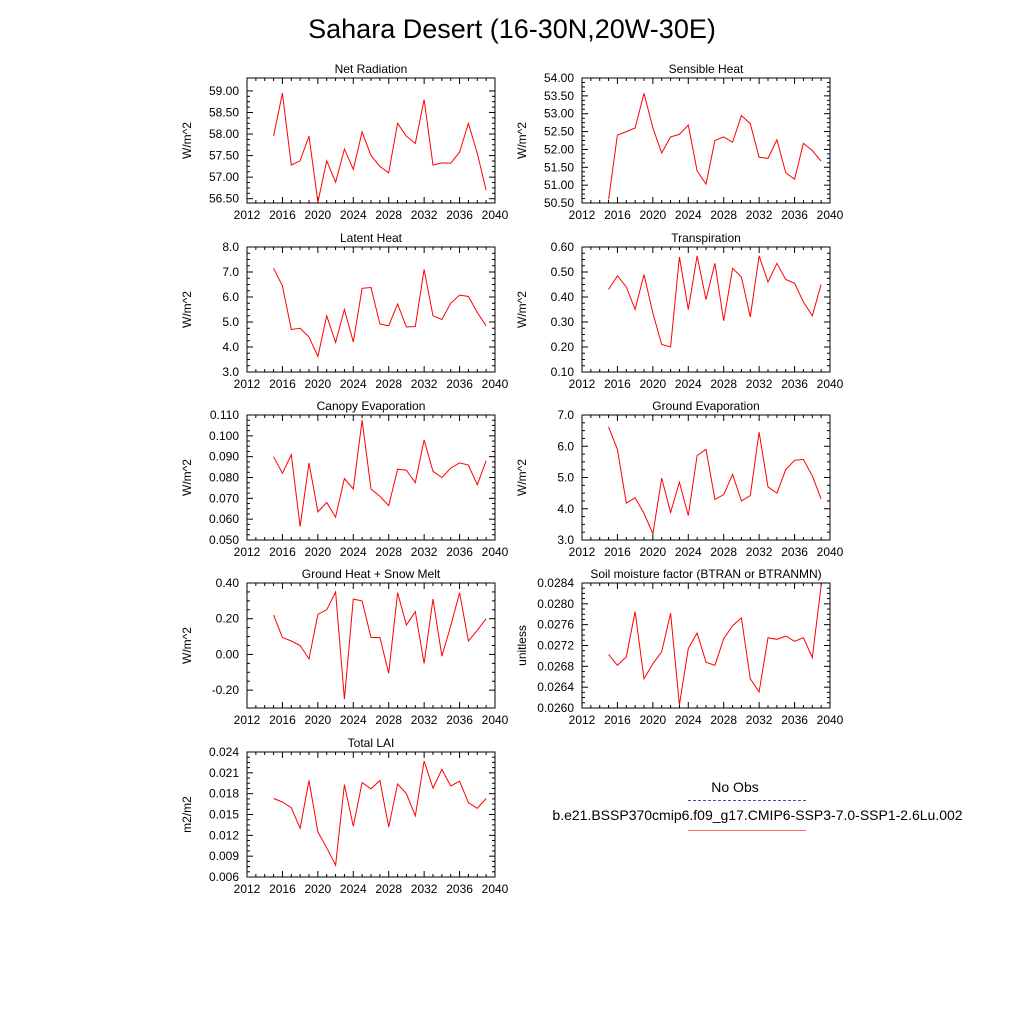 Image resolution: width=1024 pixels, height=1024 pixels. What do you see at coordinates (512, 29) in the screenshot?
I see `figure-title: Sahara Desert (16-30N,20W-30E)` at bounding box center [512, 29].